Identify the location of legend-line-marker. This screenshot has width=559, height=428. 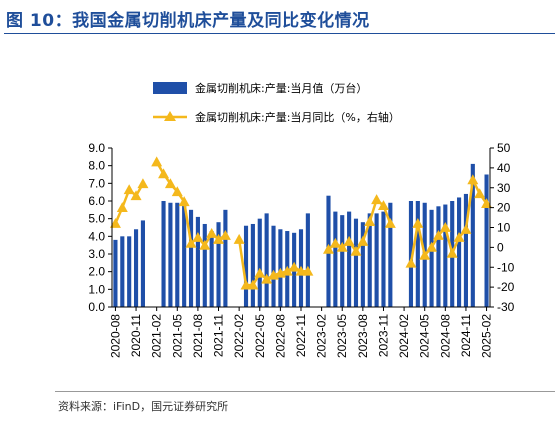
(170, 116).